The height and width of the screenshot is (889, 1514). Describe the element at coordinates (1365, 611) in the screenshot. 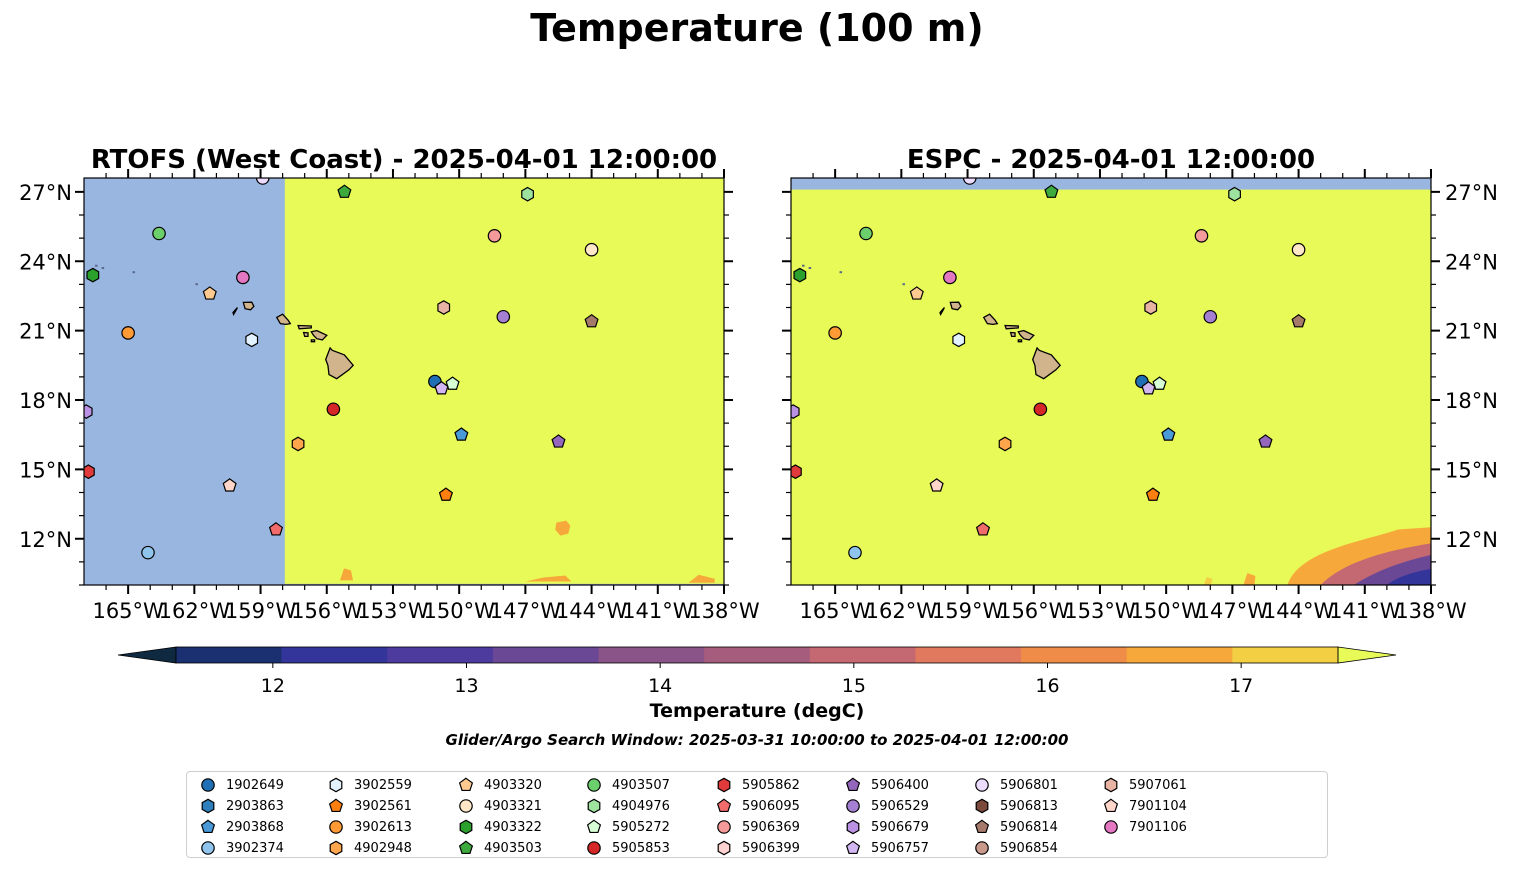

I see `x-tick-label: 141°W` at that location.